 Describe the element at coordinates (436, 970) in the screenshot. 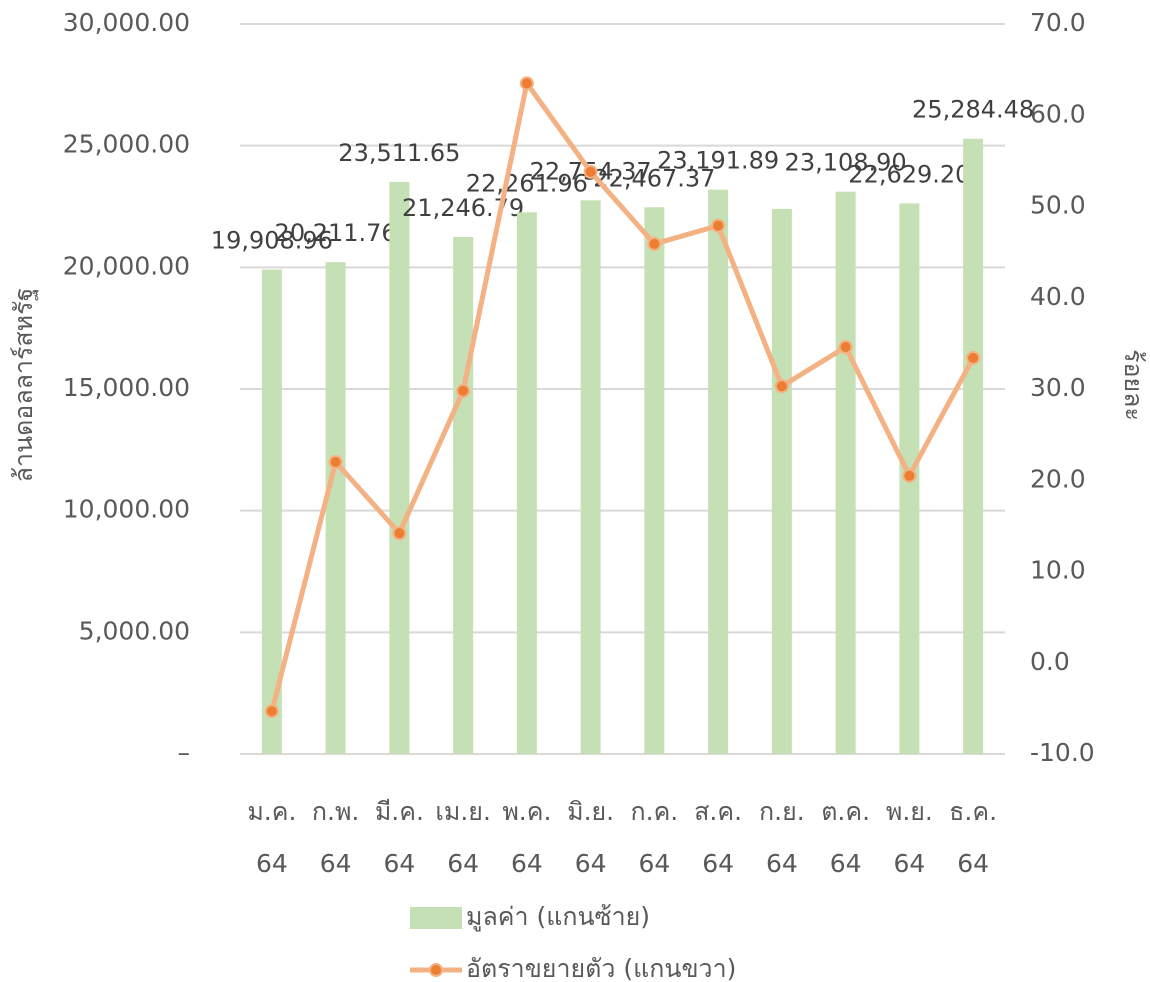

I see `legend-marker` at that location.